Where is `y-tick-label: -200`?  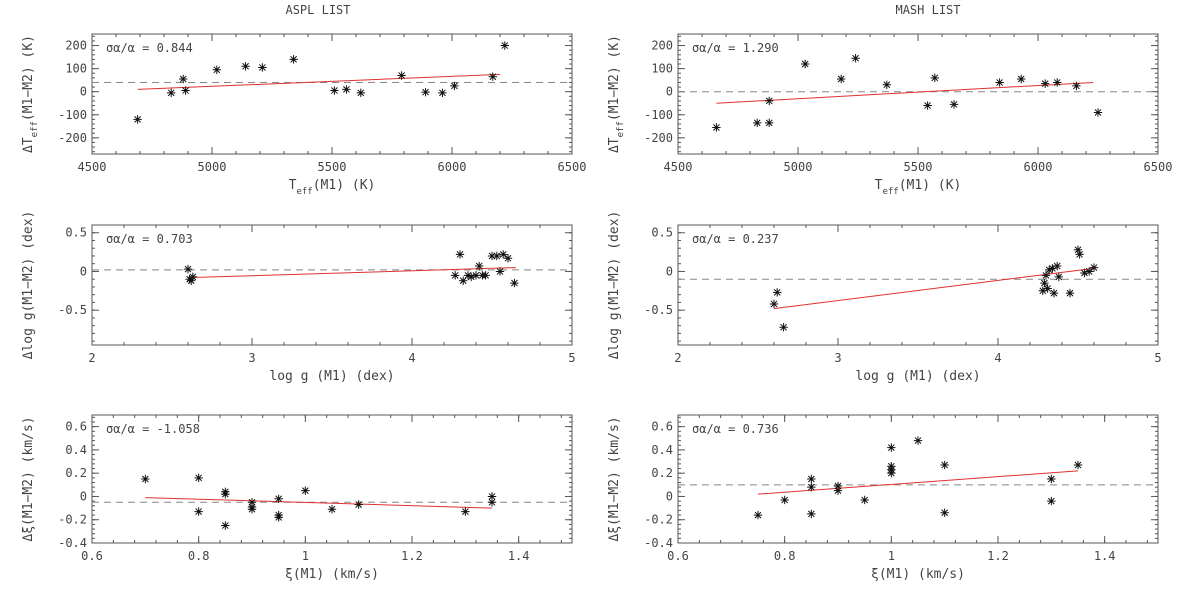 y-tick-label: -200 is located at coordinates (658, 138).